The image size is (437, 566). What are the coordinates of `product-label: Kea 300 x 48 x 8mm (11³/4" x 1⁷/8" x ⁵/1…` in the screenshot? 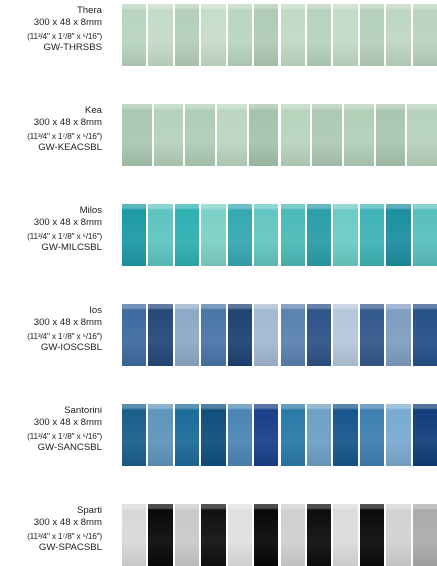 It's located at (51, 129).